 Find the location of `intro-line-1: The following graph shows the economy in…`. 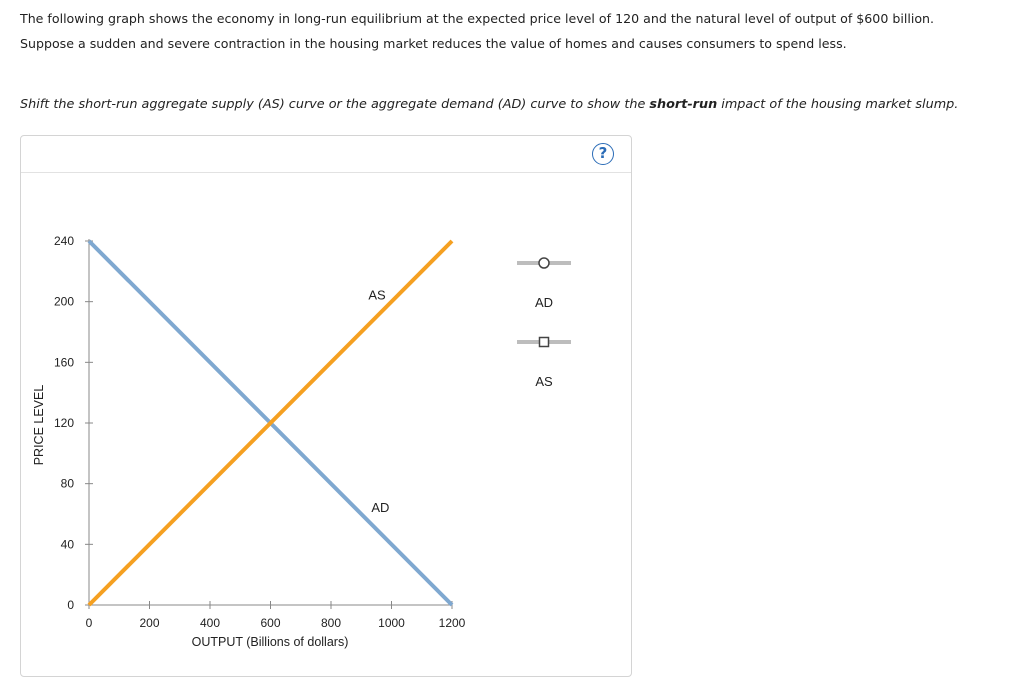

intro-line-1: The following graph shows the economy in… is located at coordinates (477, 18).